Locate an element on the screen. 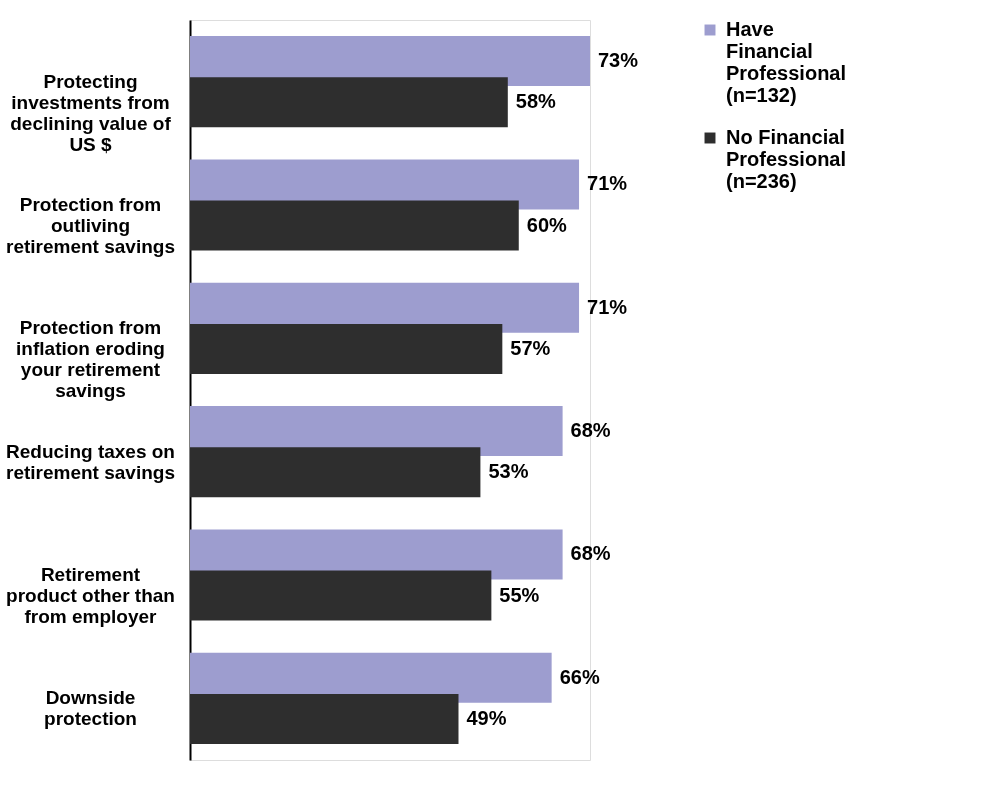 This screenshot has height=802, width=1002. legend-label: No Financial Professional (n=236) is located at coordinates (786, 159).